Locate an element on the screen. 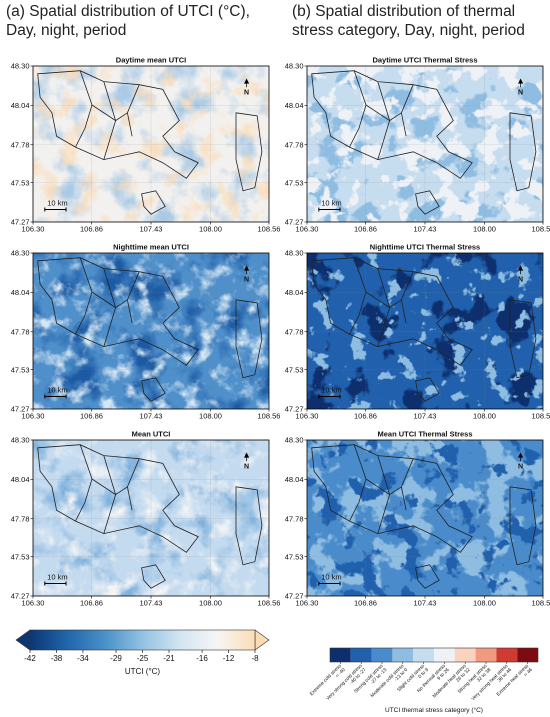  colorbar-tick-label: -42 is located at coordinates (30, 658).